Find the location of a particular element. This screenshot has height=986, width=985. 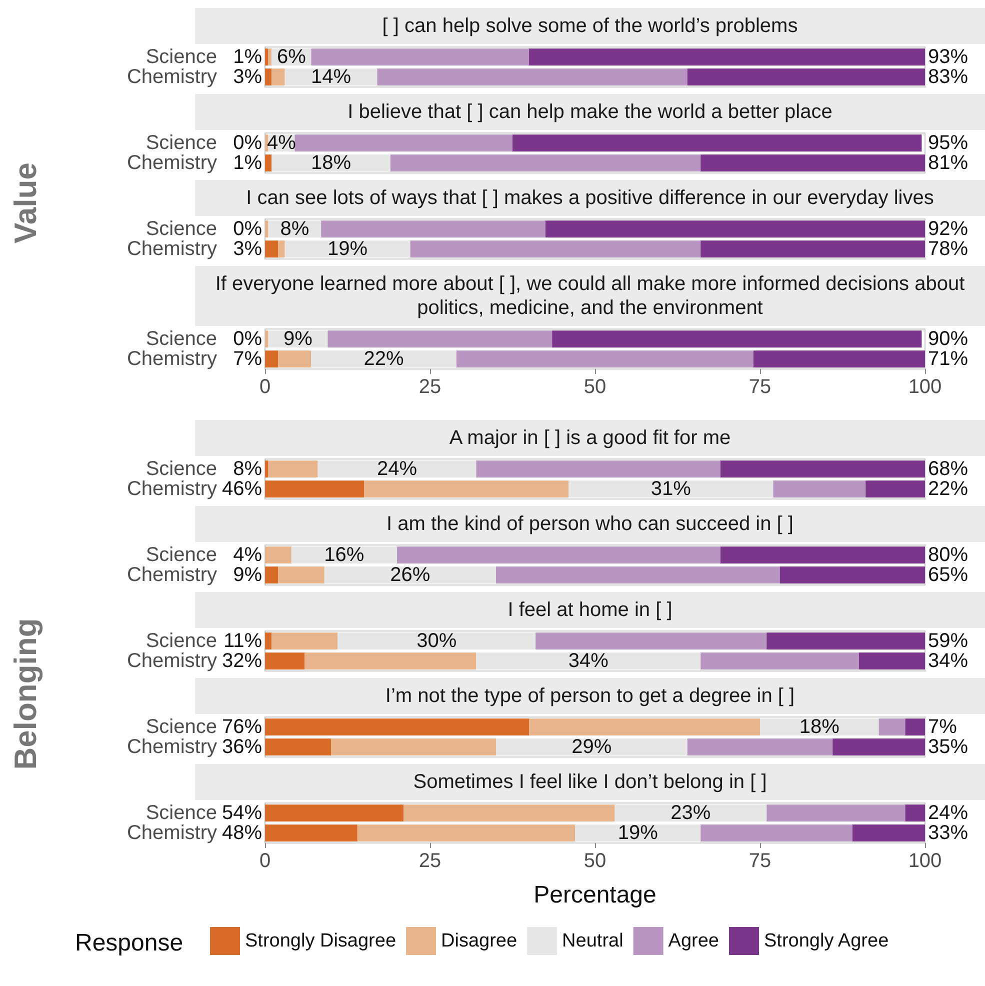

legend-label: Agree is located at coordinates (694, 941).